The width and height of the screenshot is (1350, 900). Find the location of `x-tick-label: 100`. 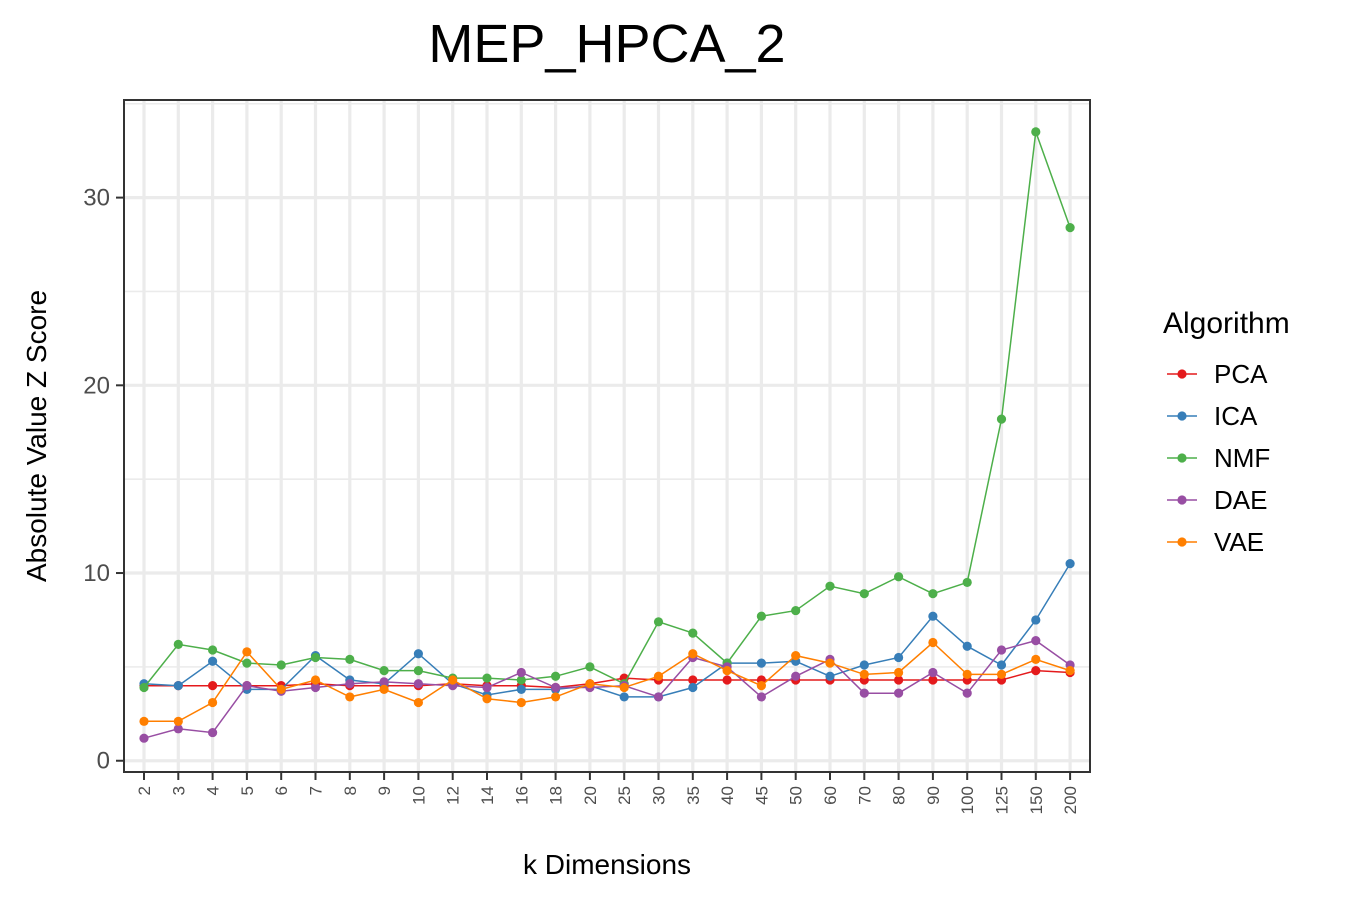

x-tick-label: 100 is located at coordinates (967, 800).